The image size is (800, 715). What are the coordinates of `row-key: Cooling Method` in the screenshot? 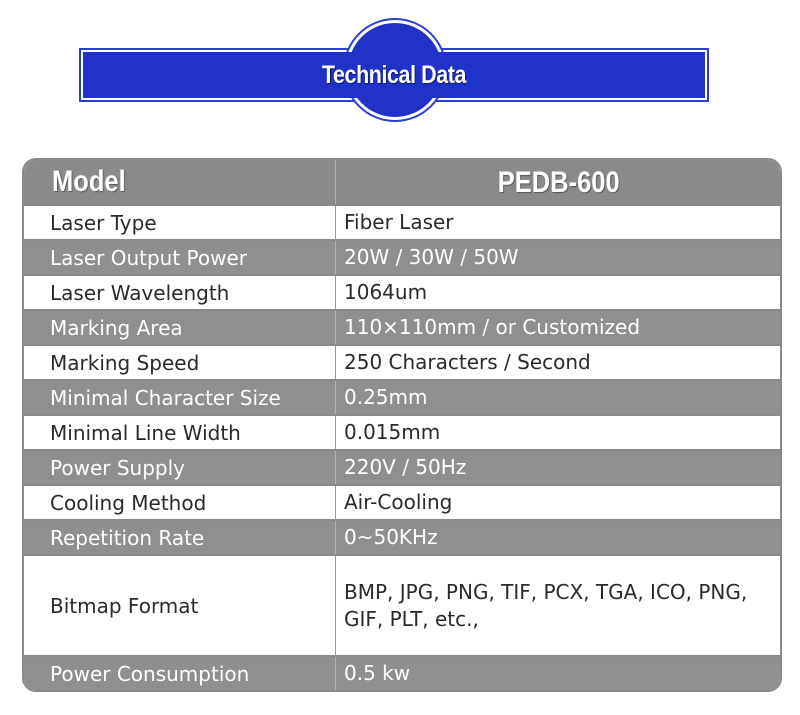 It's located at (180, 502).